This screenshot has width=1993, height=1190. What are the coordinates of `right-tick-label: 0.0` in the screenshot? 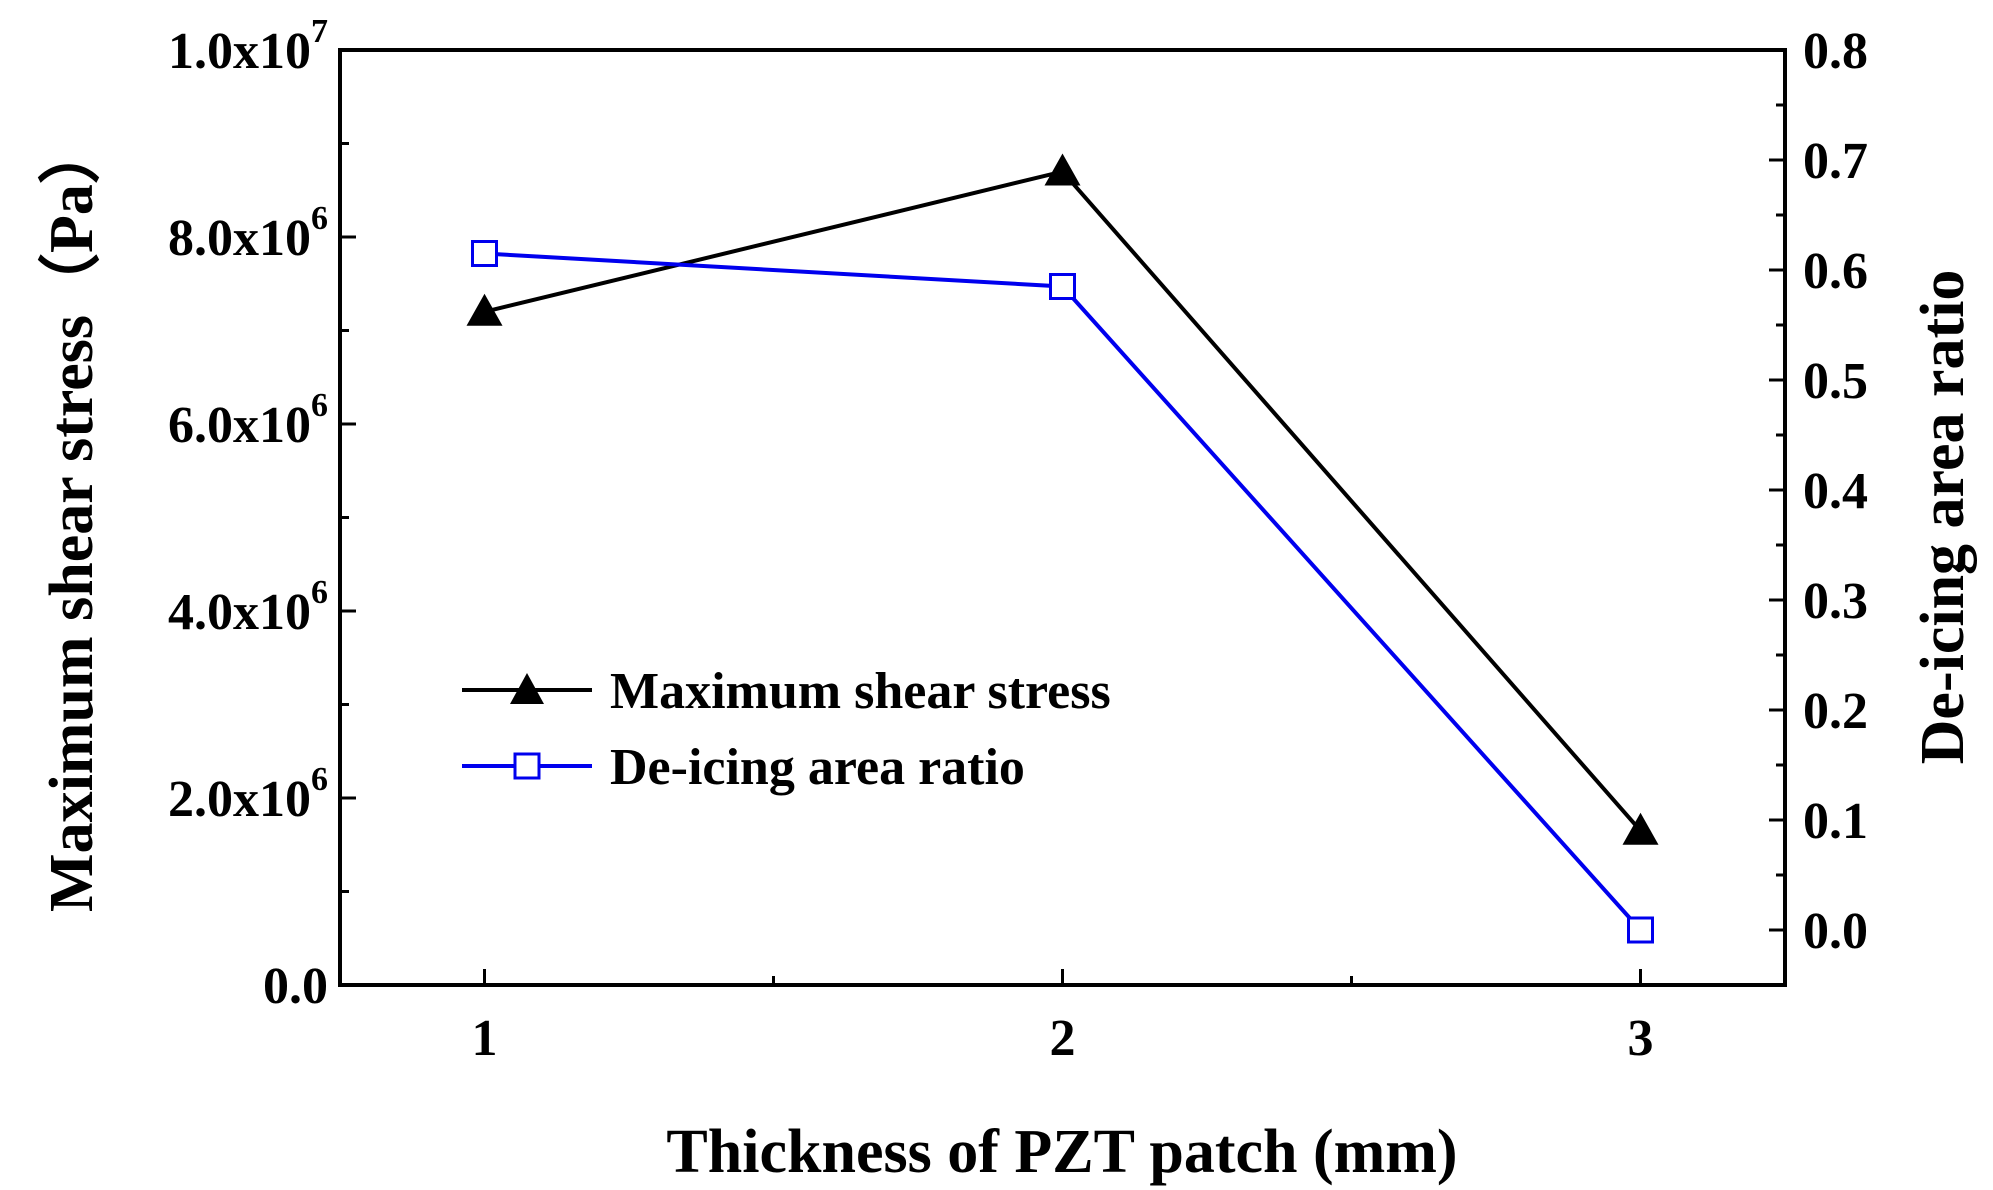 It's located at (1835, 931).